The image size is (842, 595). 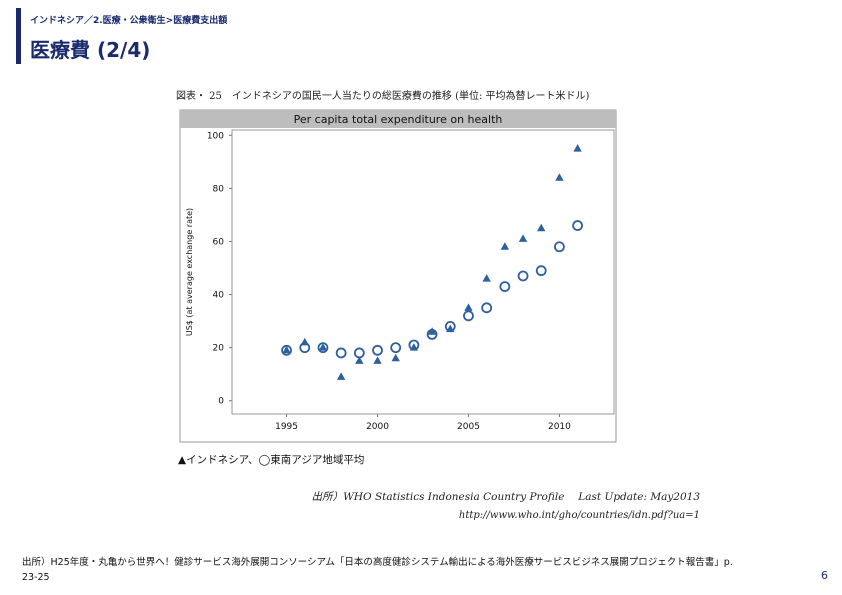 I want to click on y-tick-label: 20, so click(x=219, y=349).